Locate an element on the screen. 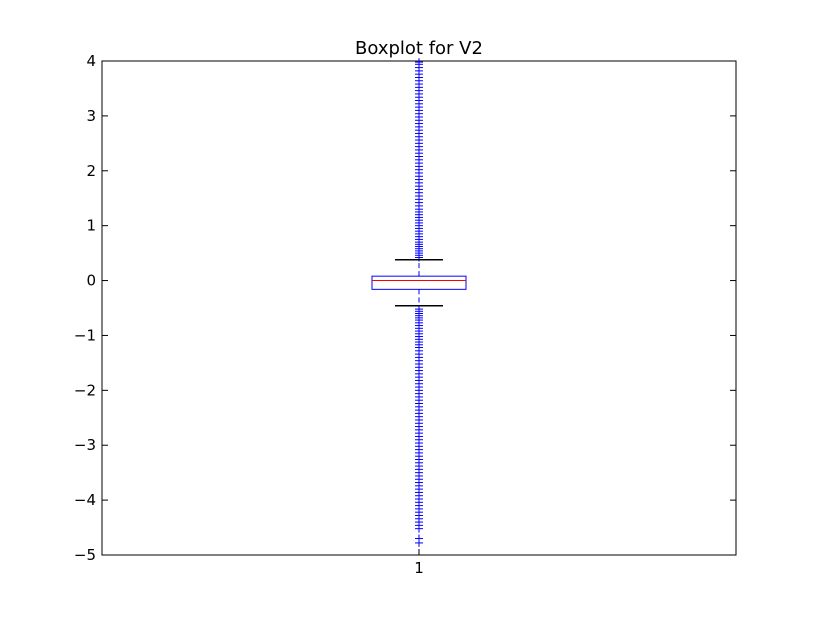  y-tick-label: −1 is located at coordinates (85, 335).